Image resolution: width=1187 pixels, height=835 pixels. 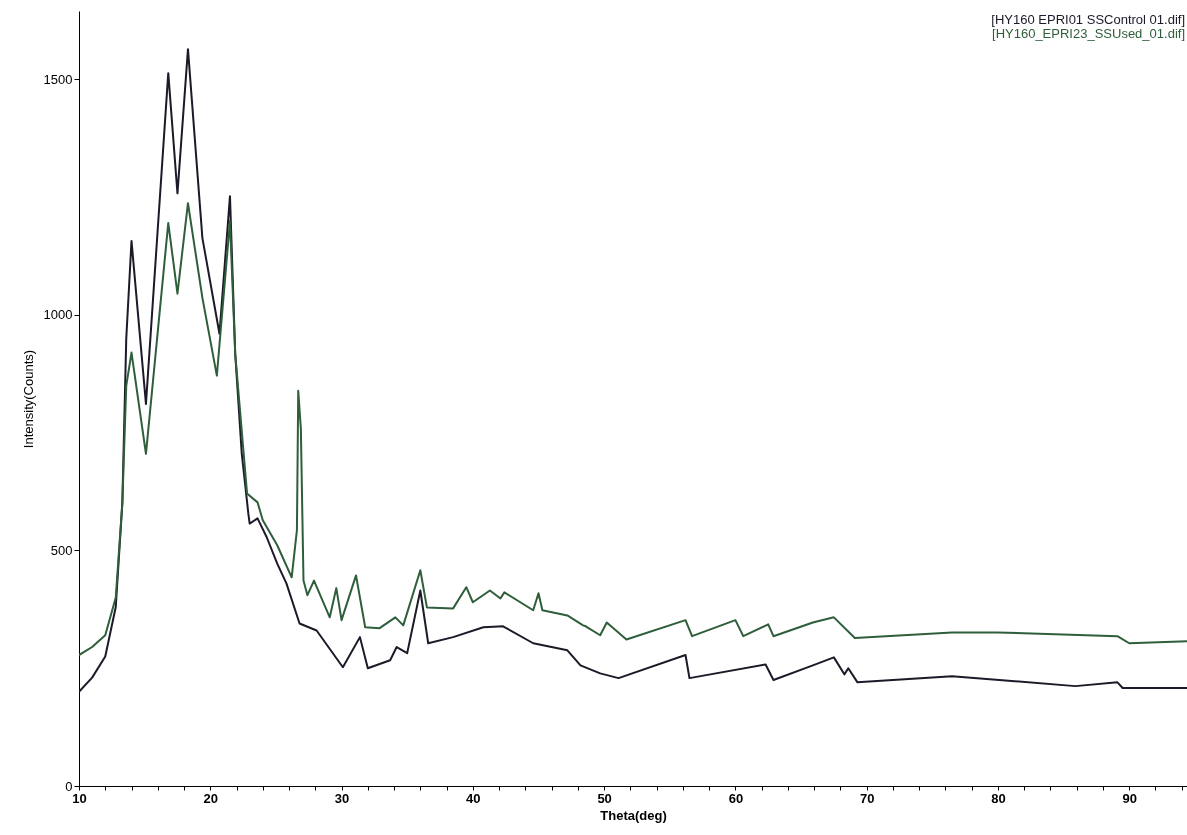 I want to click on y-axis-title: Intensity(Counts), so click(x=28, y=399).